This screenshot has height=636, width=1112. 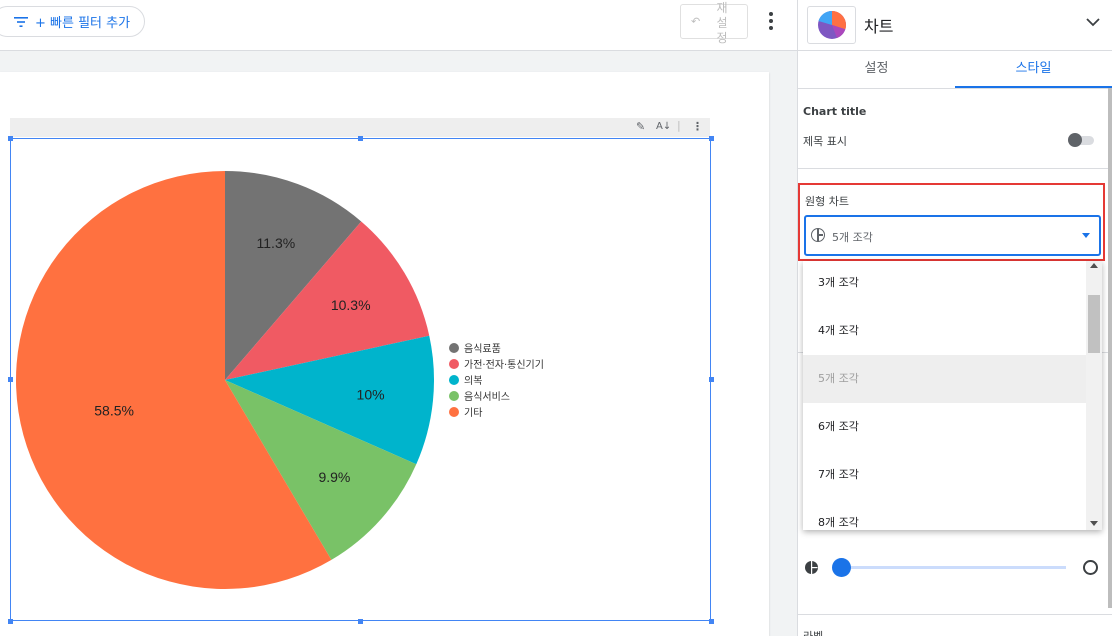 I want to click on pie-chart-section: 원형 차트 5개 조각, so click(x=951, y=222).